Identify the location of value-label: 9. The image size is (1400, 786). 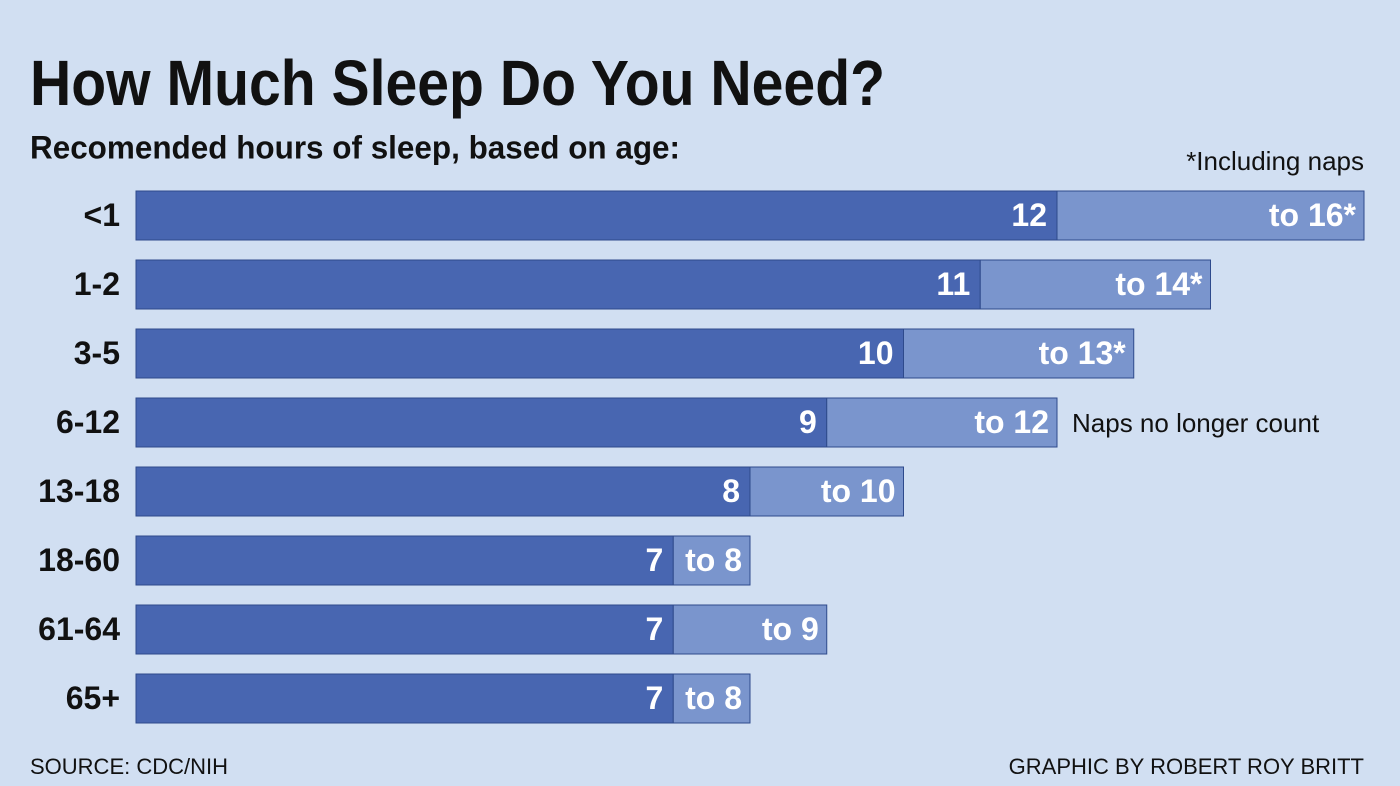
(808, 422).